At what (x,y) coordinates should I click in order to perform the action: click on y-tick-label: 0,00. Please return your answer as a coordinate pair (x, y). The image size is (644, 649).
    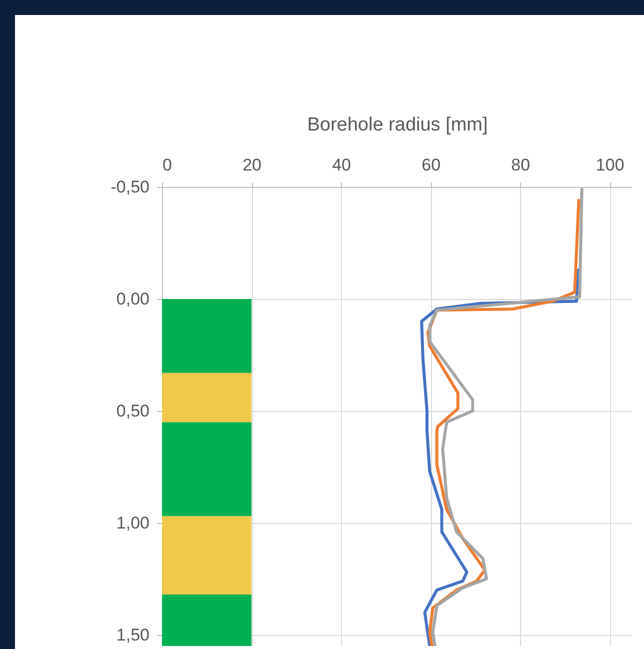
    Looking at the image, I should click on (133, 298).